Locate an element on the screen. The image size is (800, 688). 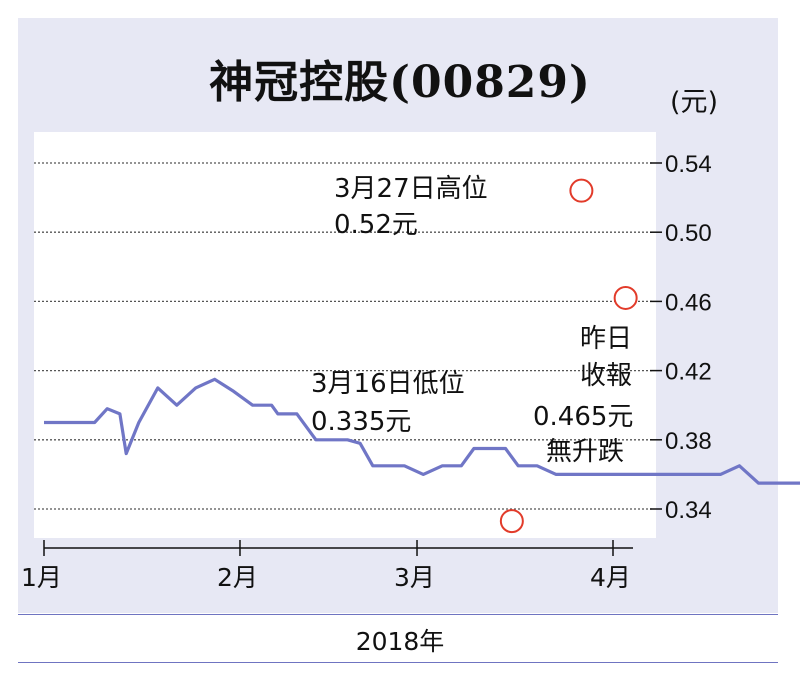
annotation-text: 3月27日高位 is located at coordinates (411, 189).